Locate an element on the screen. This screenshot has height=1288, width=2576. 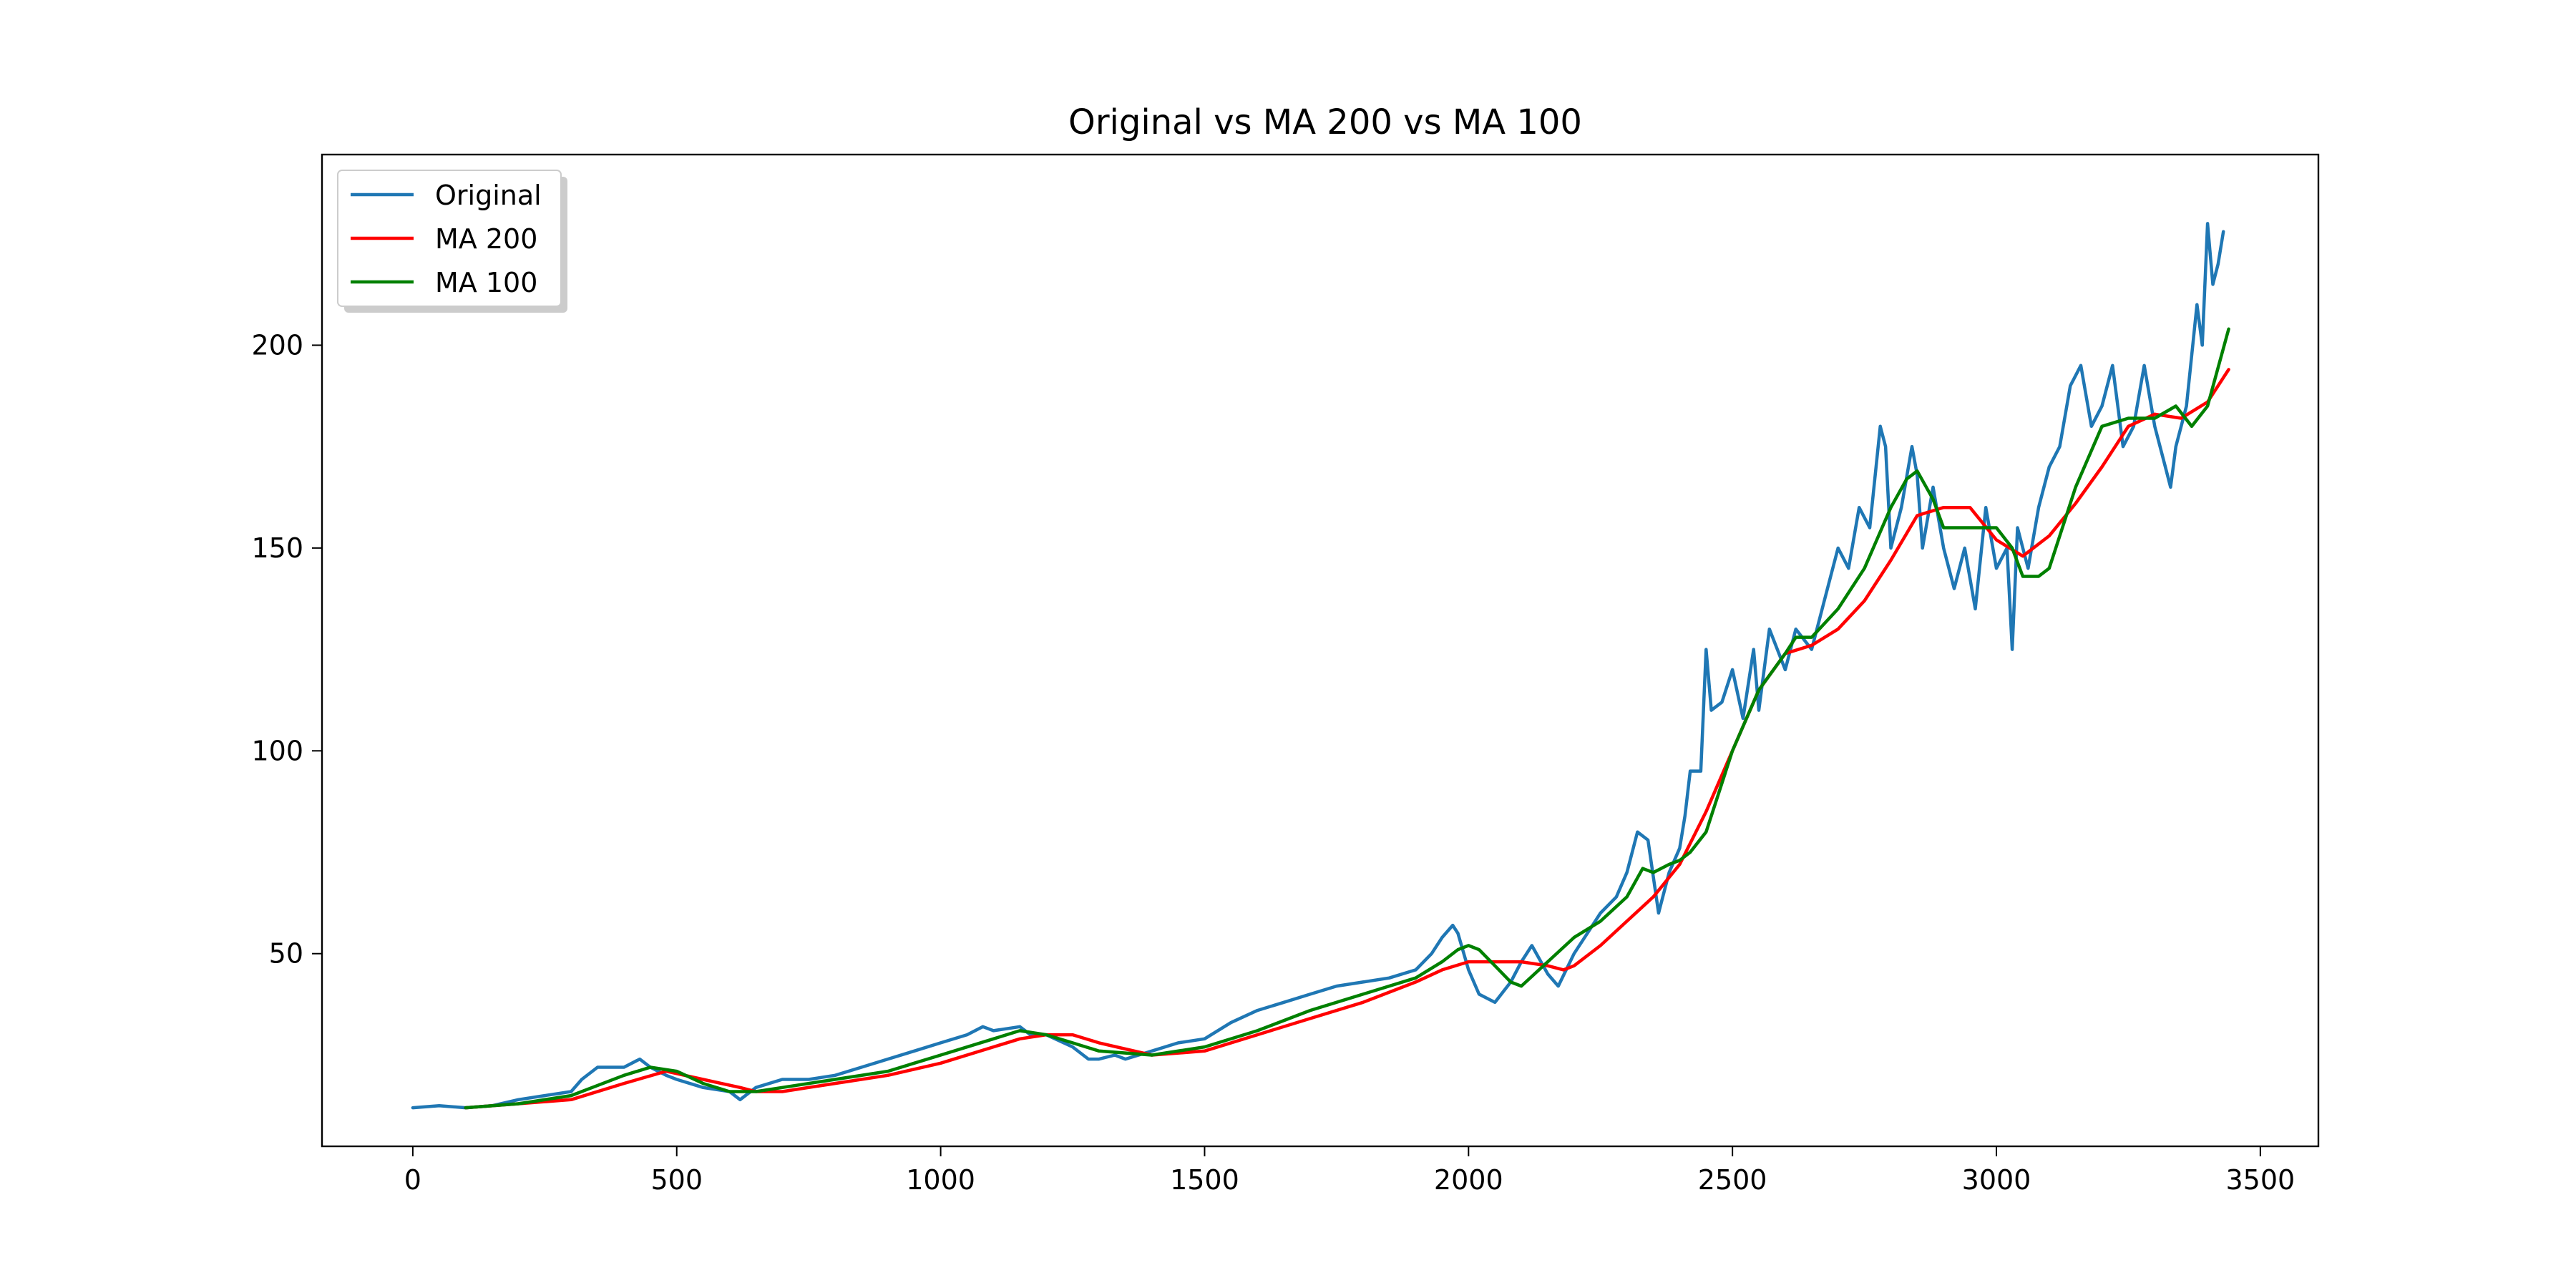
x-tick-label: 0 is located at coordinates (412, 1180).